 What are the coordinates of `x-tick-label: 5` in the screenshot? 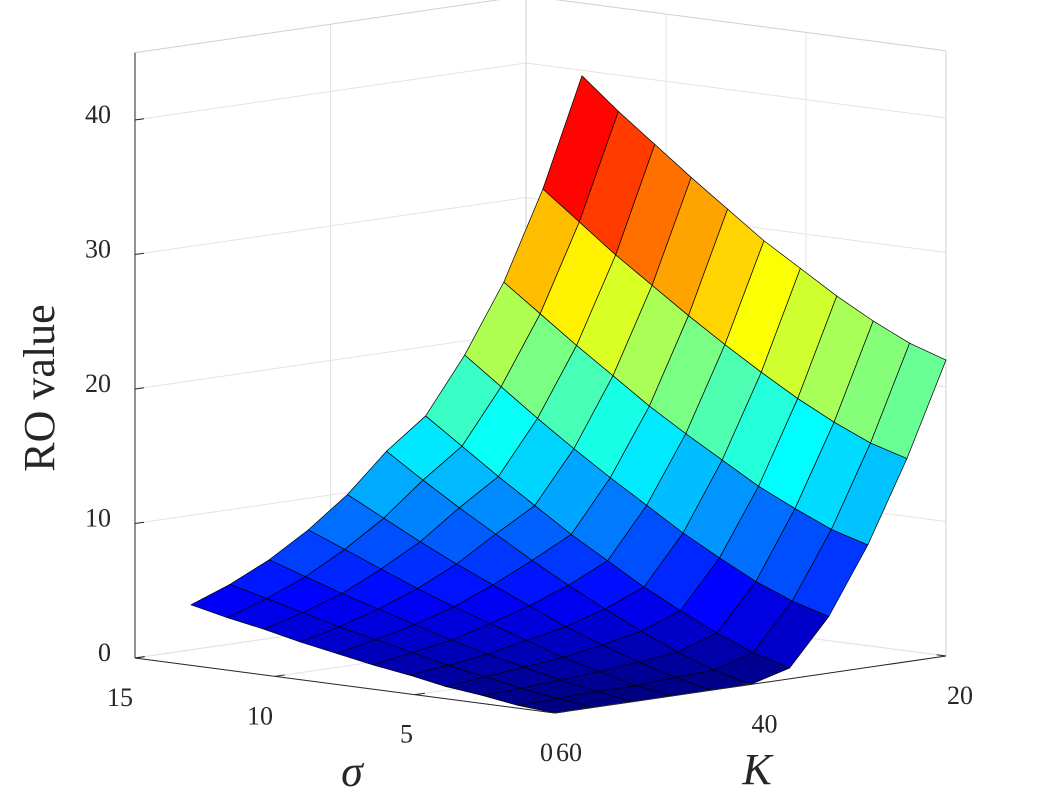 It's located at (406, 734).